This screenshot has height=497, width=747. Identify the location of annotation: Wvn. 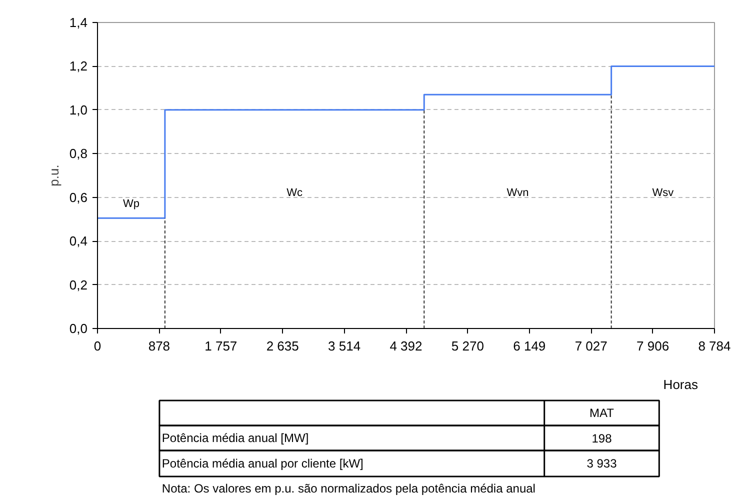
(517, 192).